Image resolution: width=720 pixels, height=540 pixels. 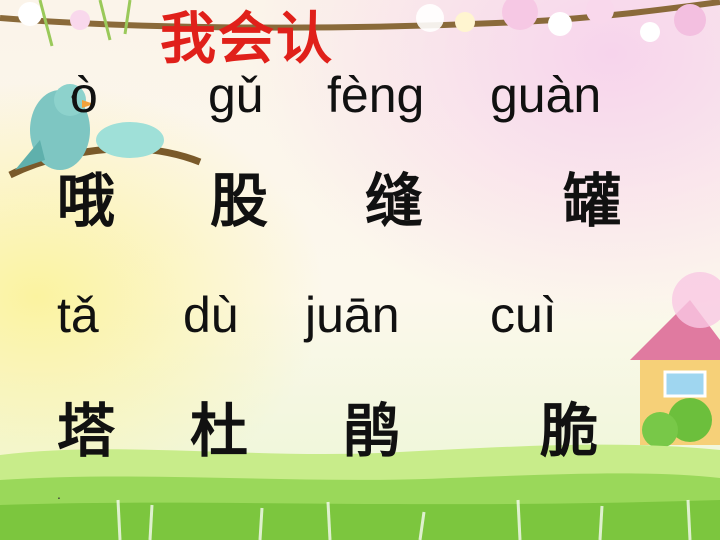 I want to click on hanzi-cui: 脆, so click(x=569, y=431).